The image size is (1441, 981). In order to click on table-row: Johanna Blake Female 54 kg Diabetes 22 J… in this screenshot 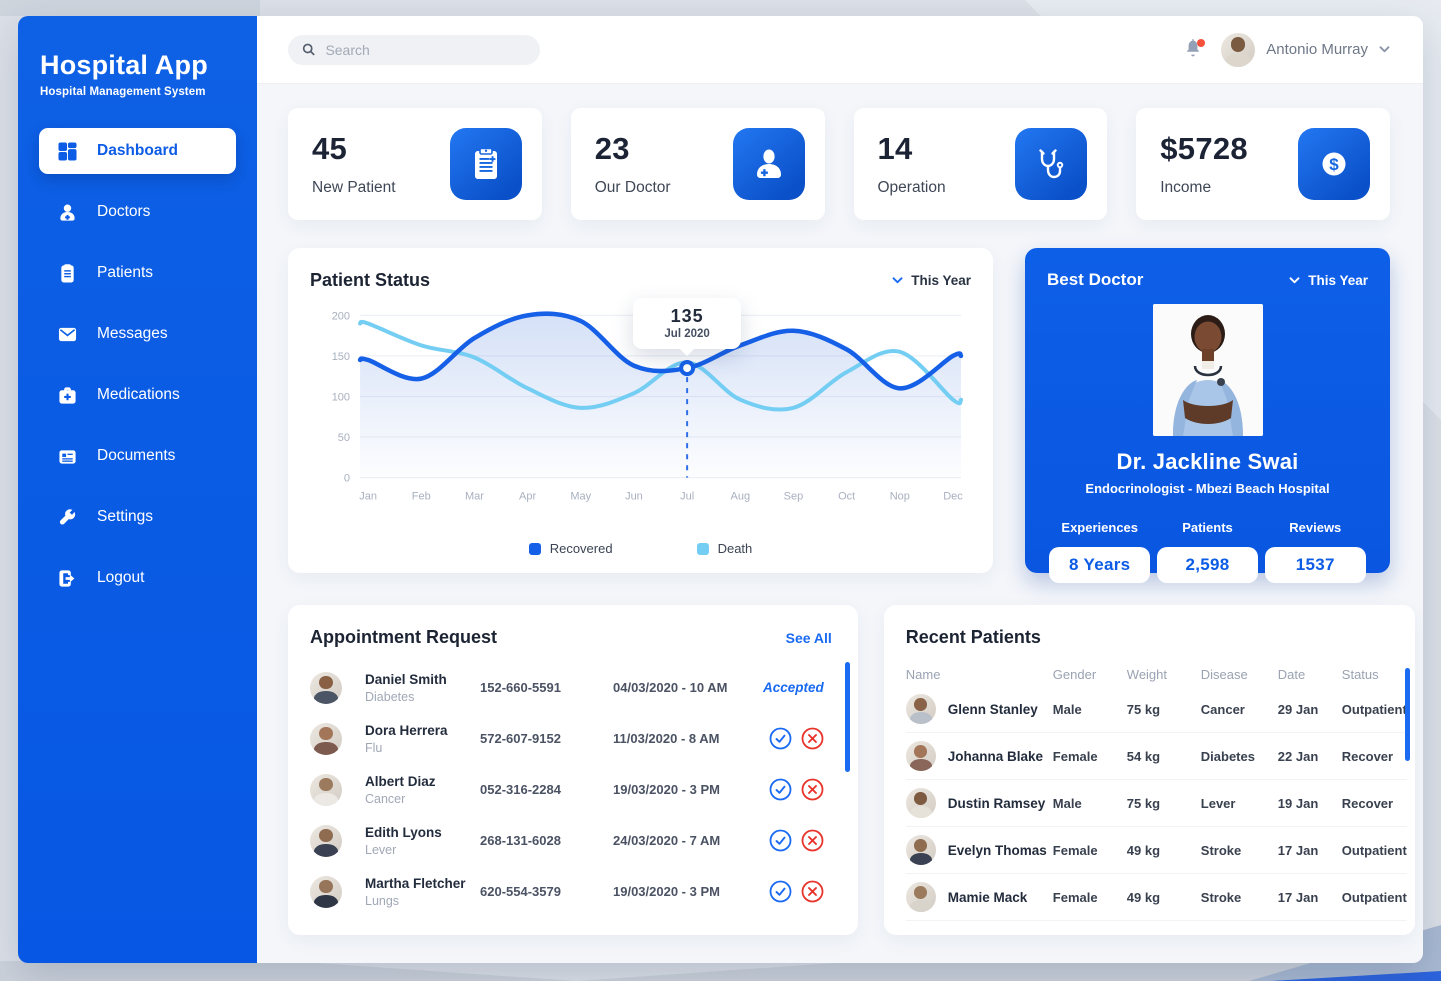, I will do `click(1156, 756)`.